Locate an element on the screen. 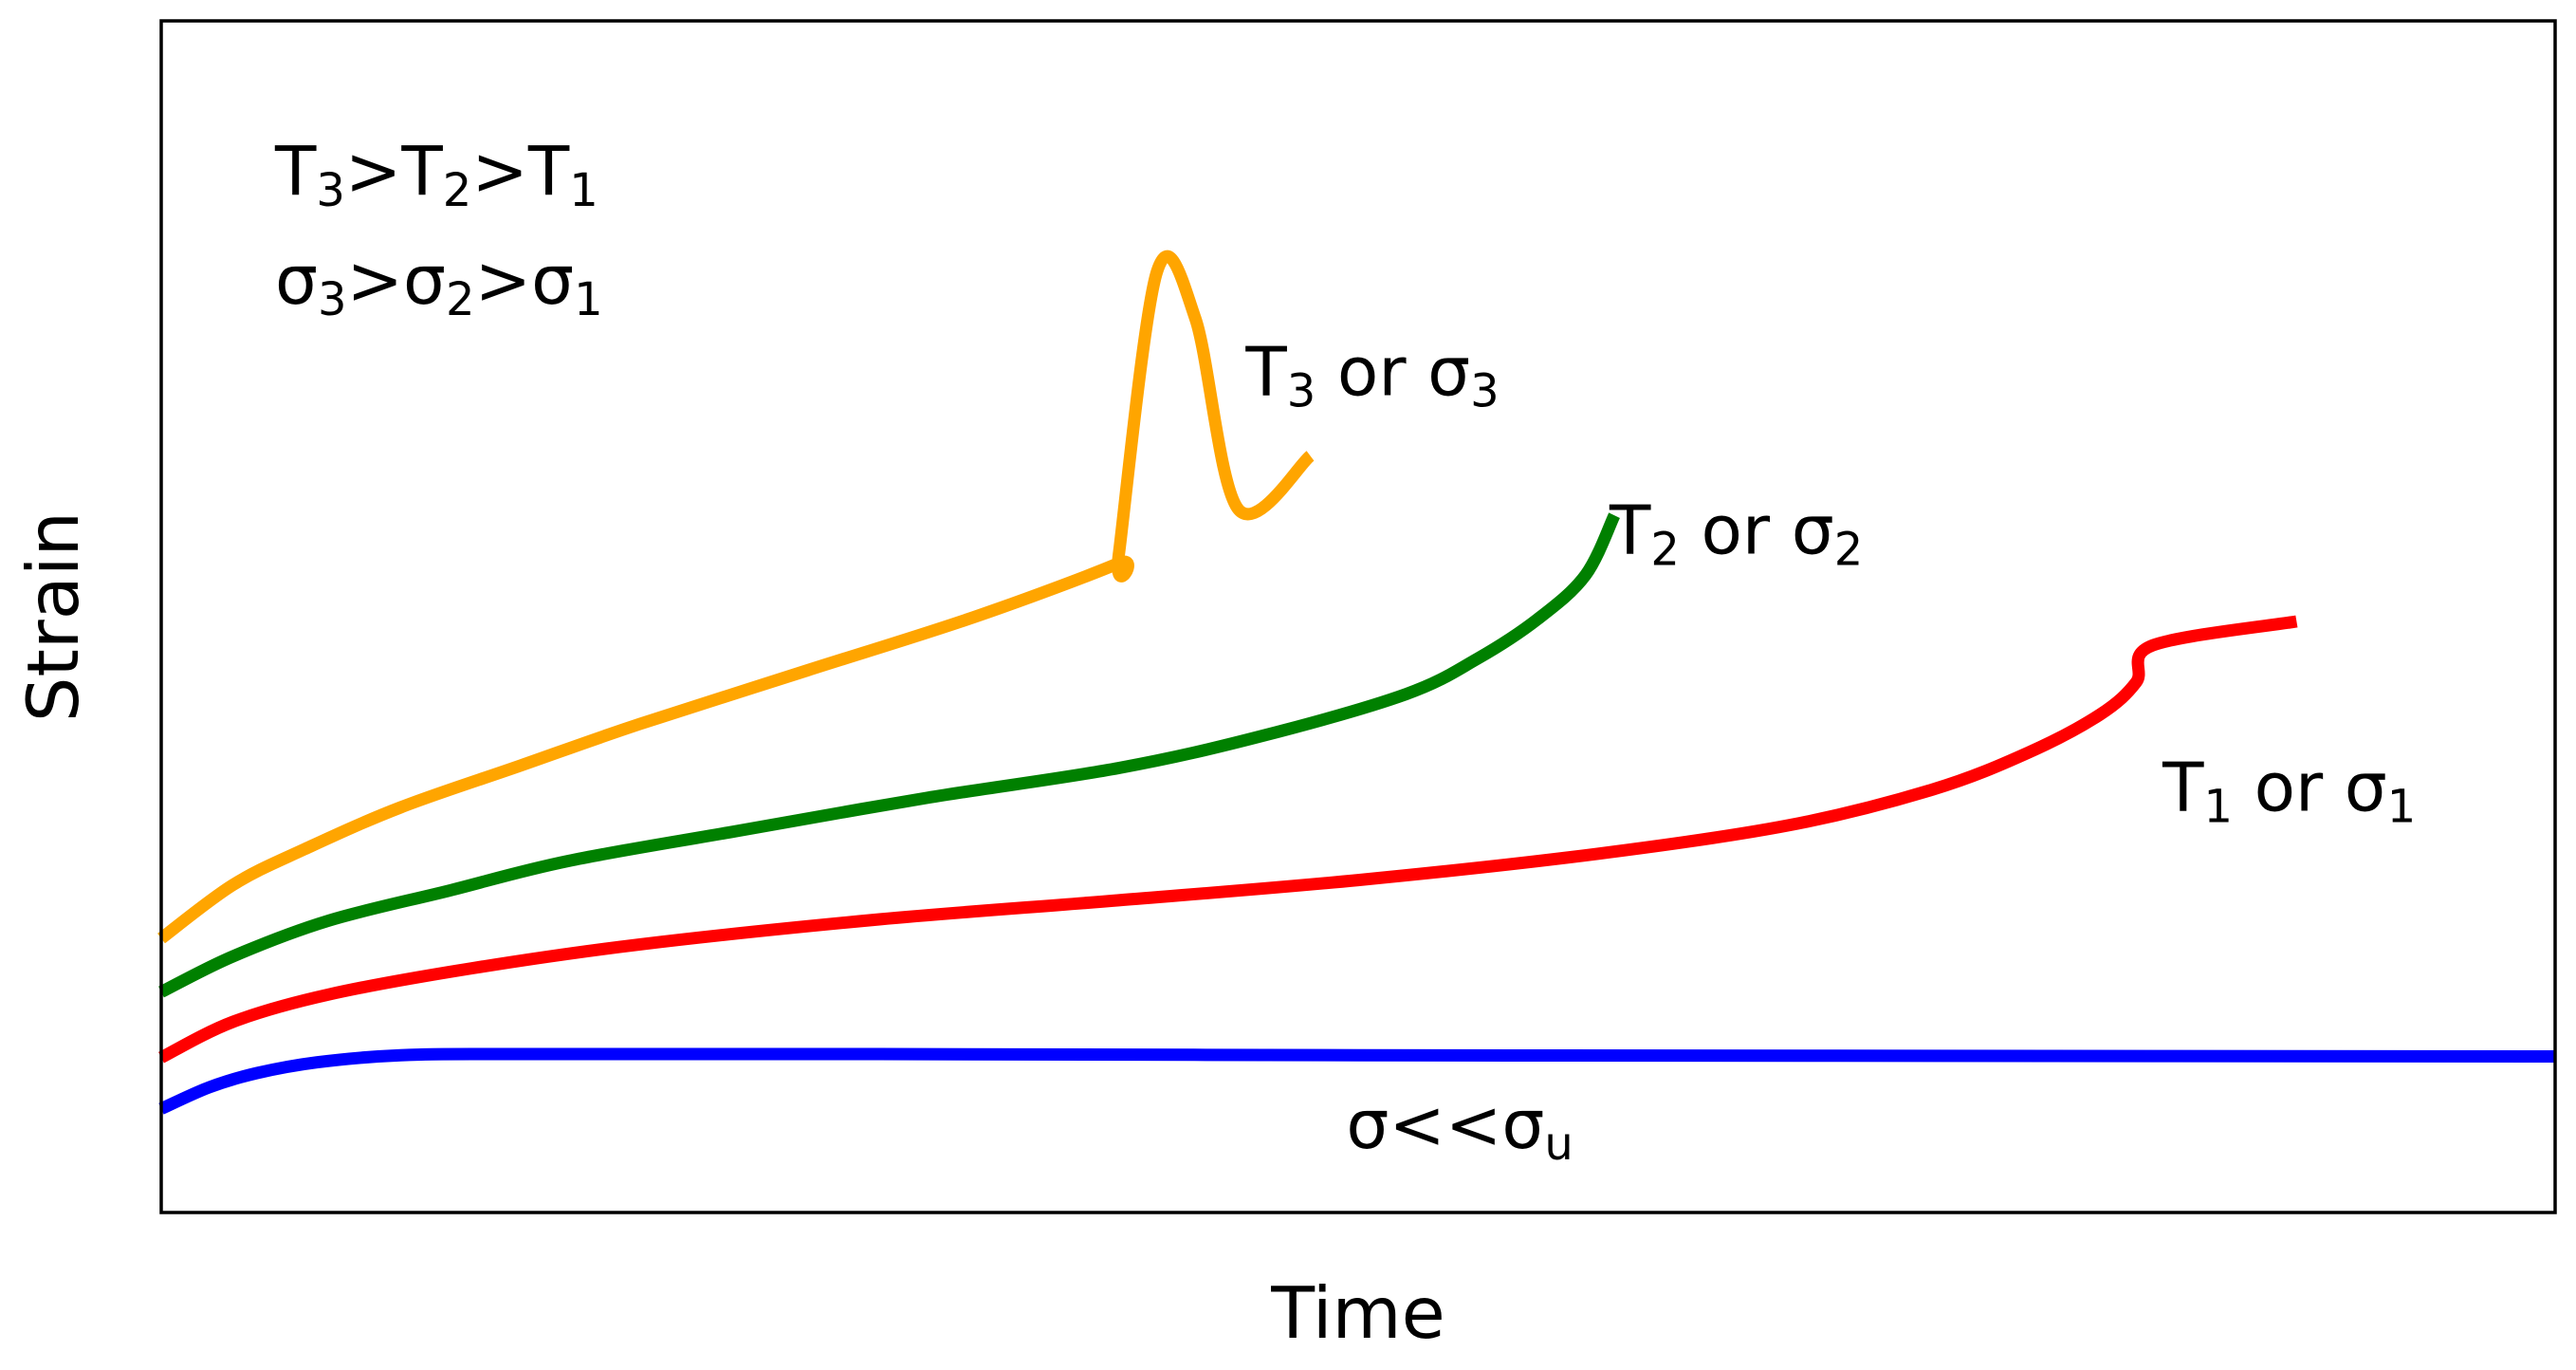 The width and height of the screenshot is (2576, 1370). label-subscript: u is located at coordinates (1558, 1144).